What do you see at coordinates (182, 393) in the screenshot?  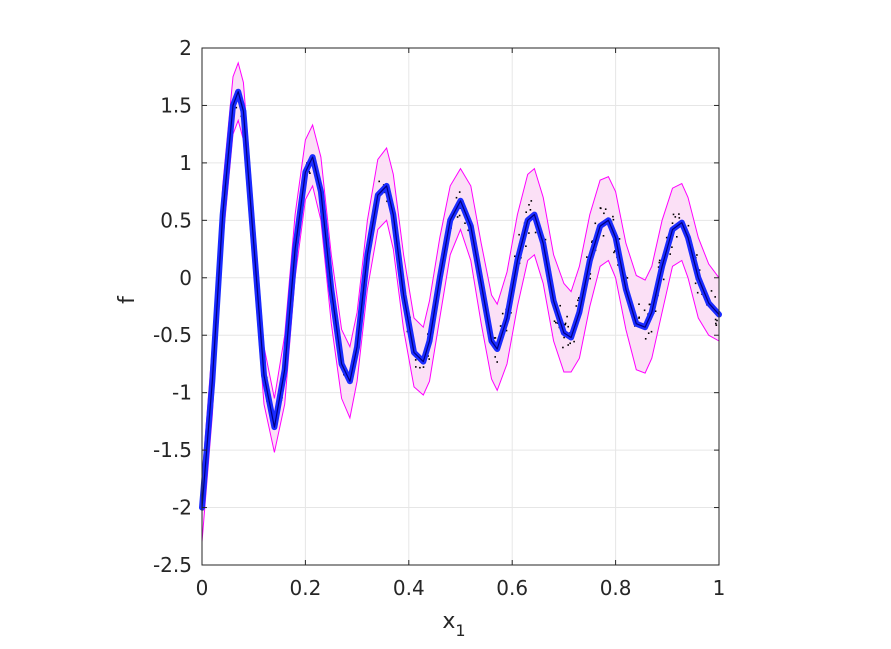 I see `y-tick-label: -1` at bounding box center [182, 393].